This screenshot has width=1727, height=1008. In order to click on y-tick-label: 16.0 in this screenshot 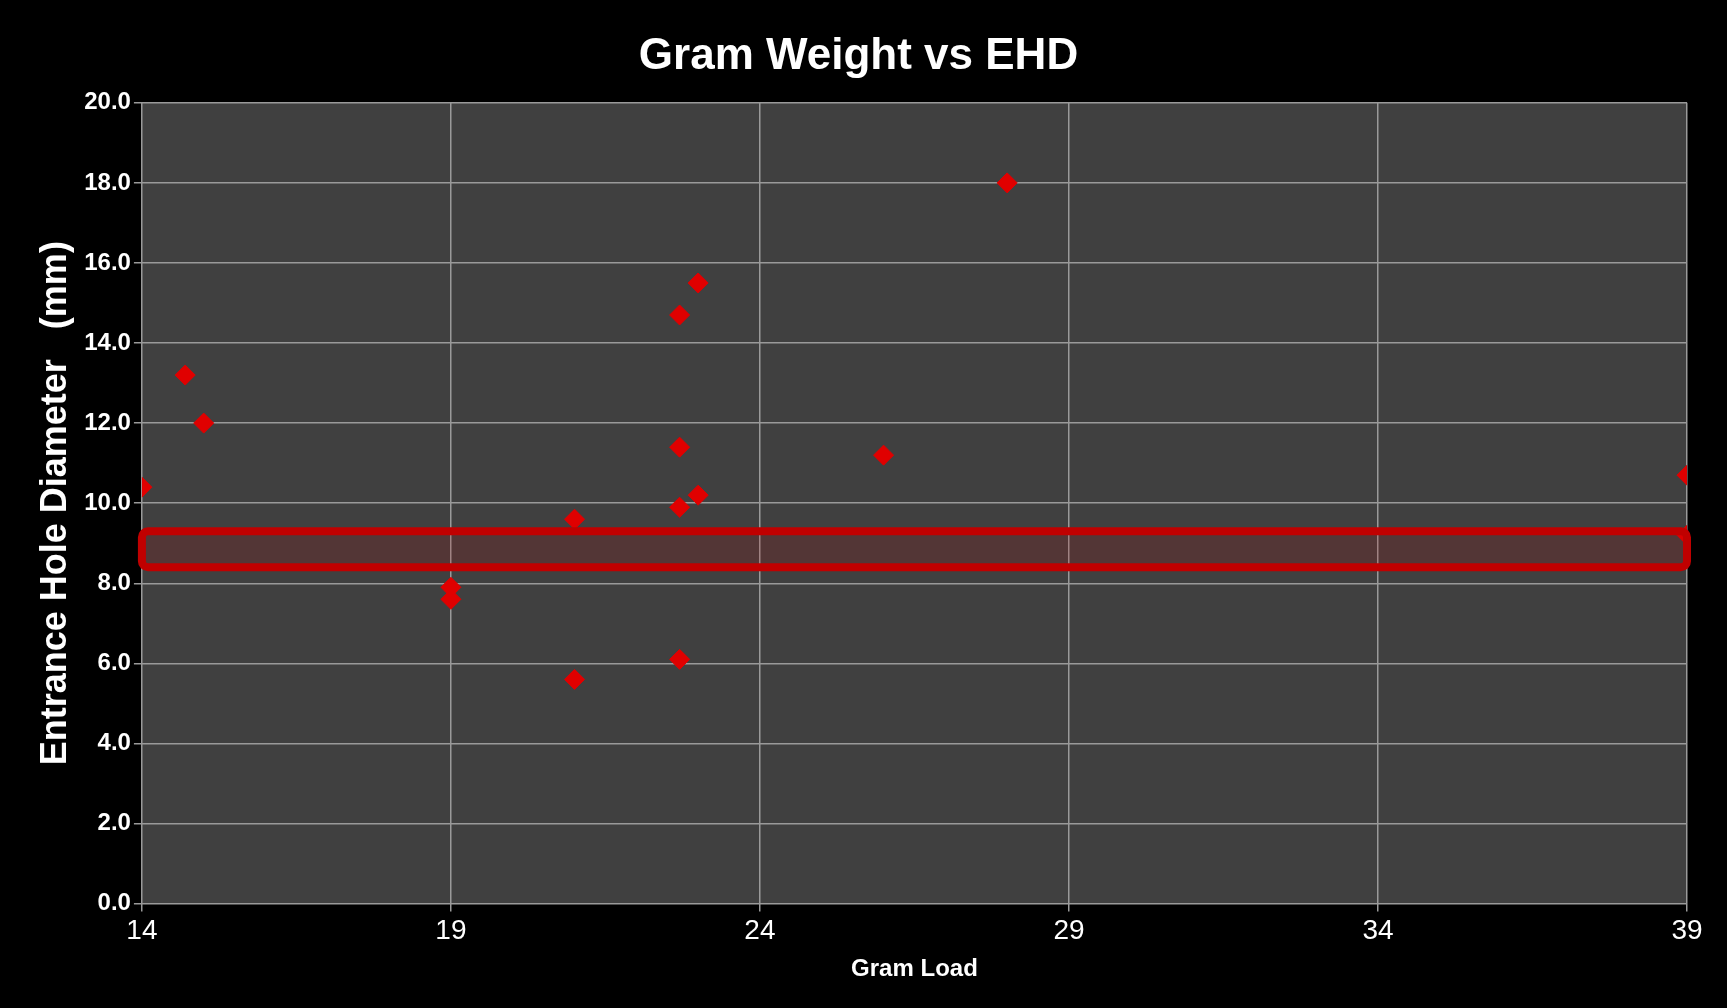, I will do `click(107, 261)`.